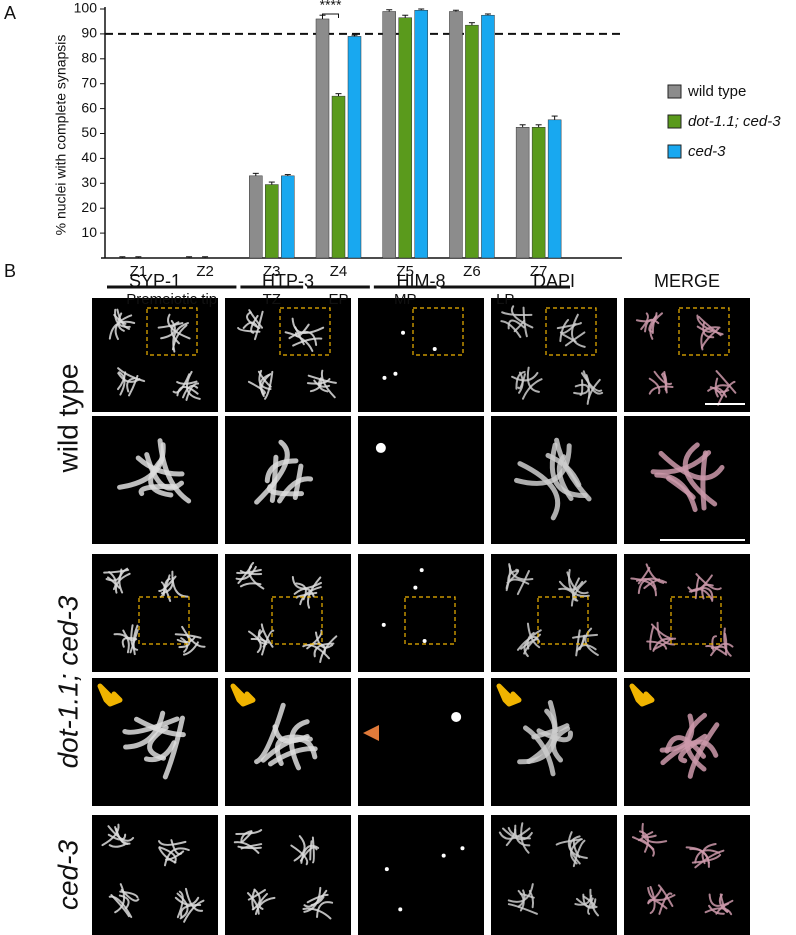 Image resolution: width=796 pixels, height=935 pixels. What do you see at coordinates (89, 58) in the screenshot?
I see `y-tick-label: 80` at bounding box center [89, 58].